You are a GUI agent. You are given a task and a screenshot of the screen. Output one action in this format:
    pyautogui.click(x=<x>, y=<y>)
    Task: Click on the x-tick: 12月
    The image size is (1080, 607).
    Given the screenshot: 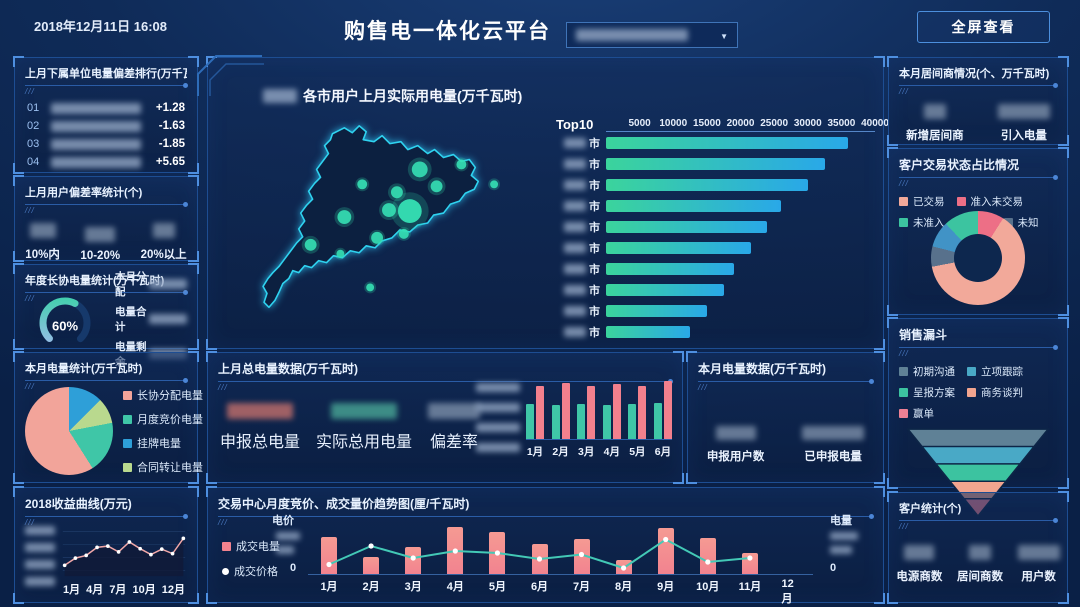 What is the action you would take?
    pyautogui.click(x=173, y=590)
    